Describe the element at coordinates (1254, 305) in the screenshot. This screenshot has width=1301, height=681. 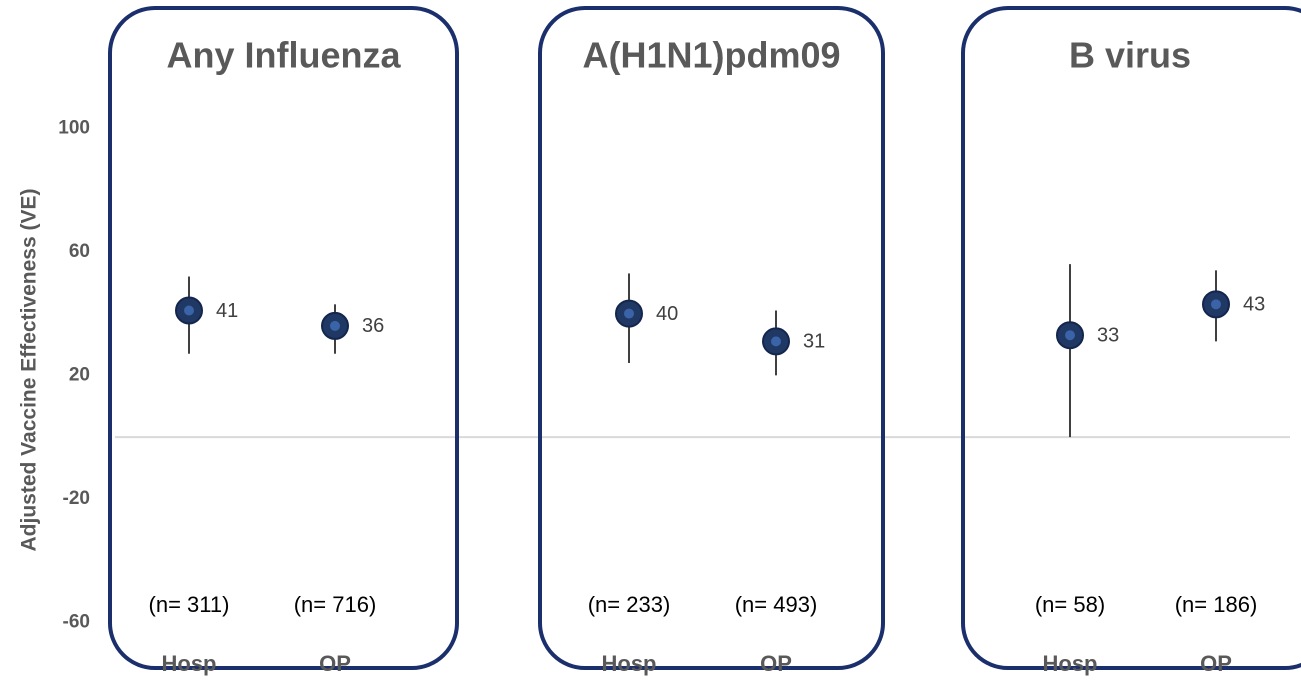
I see `value-label: 43` at that location.